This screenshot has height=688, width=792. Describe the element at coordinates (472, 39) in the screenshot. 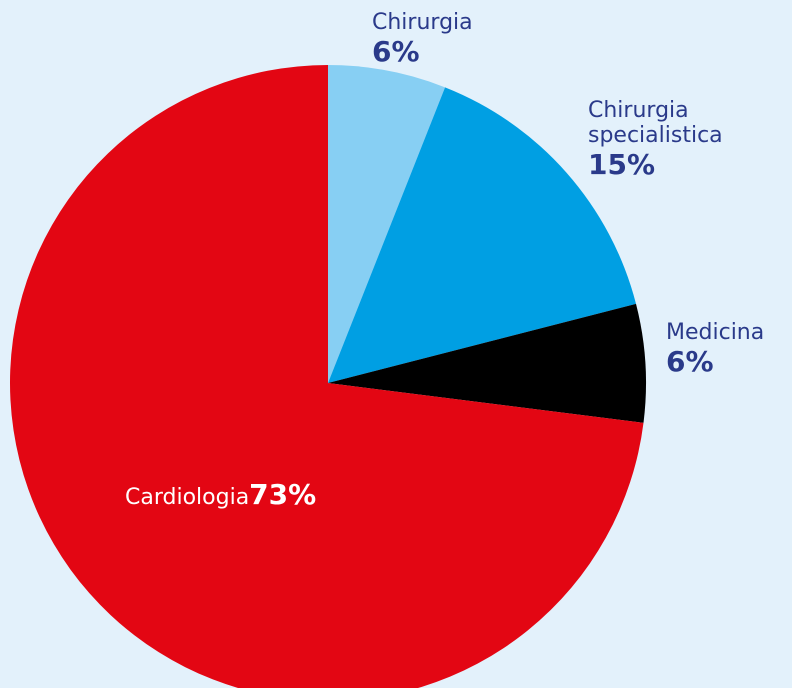

I see `slice-label: Chirurgia 6%` at that location.